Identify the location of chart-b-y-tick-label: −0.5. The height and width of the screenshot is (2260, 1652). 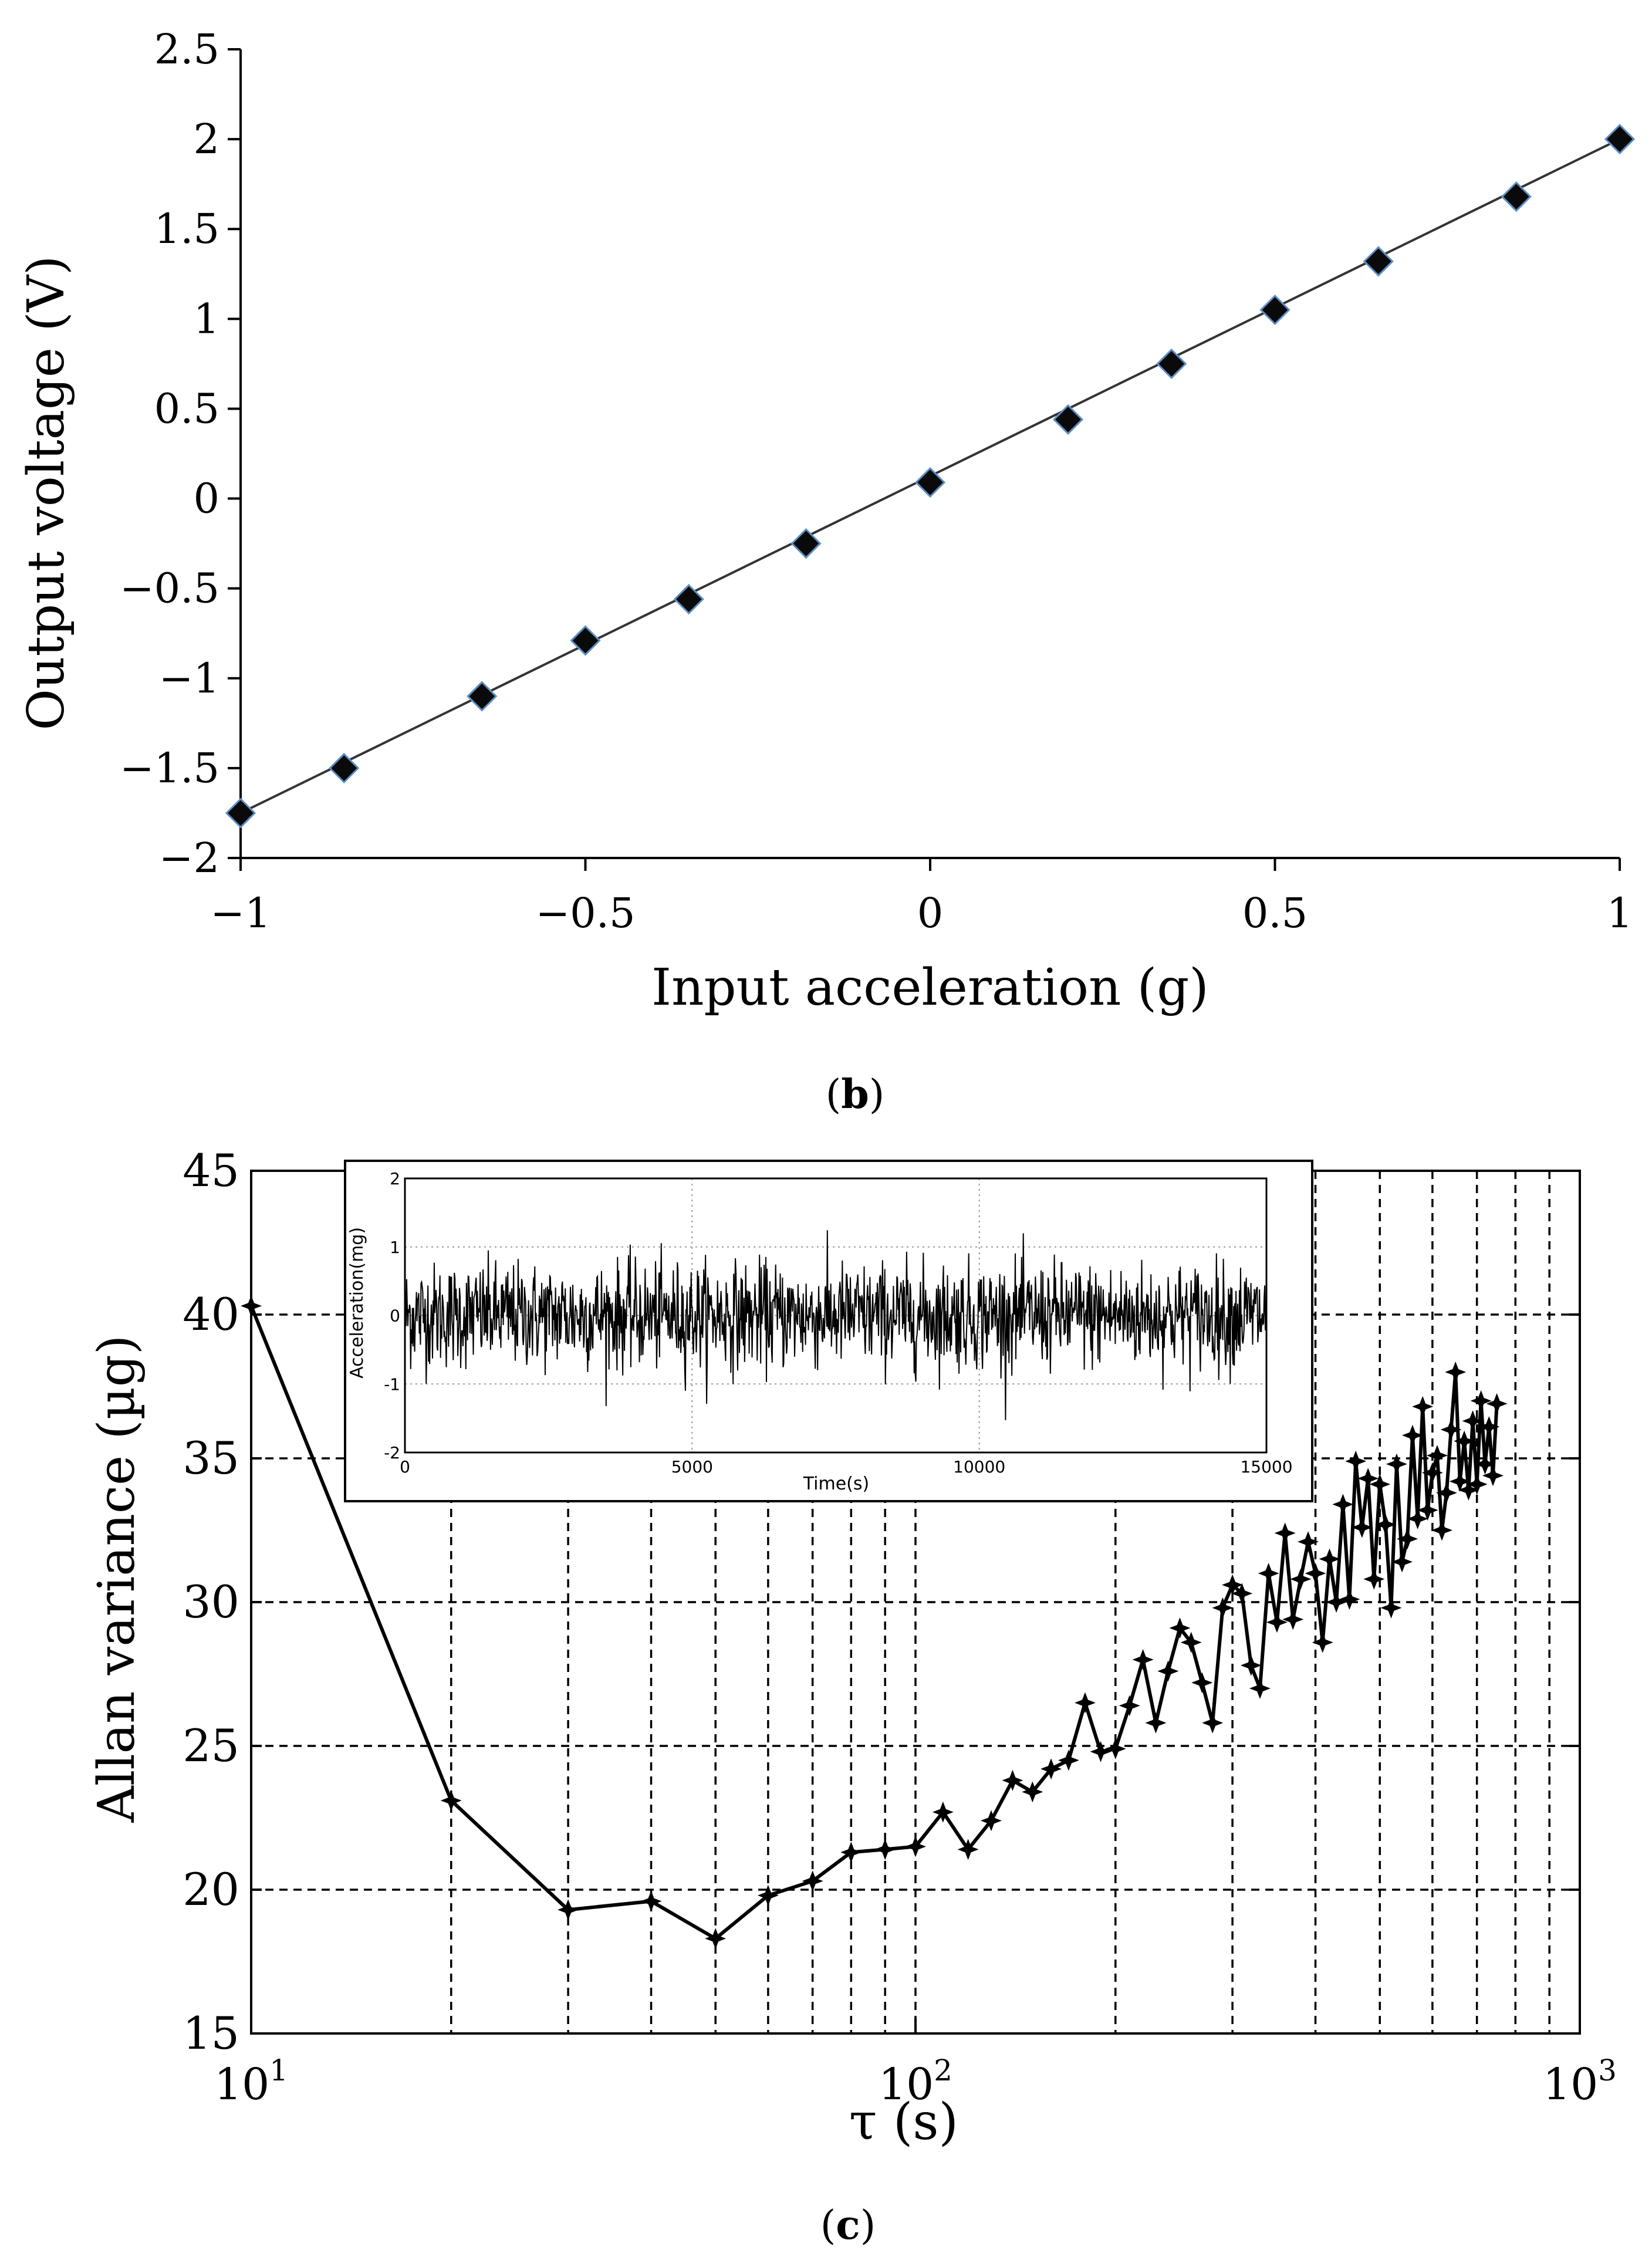
(169, 589).